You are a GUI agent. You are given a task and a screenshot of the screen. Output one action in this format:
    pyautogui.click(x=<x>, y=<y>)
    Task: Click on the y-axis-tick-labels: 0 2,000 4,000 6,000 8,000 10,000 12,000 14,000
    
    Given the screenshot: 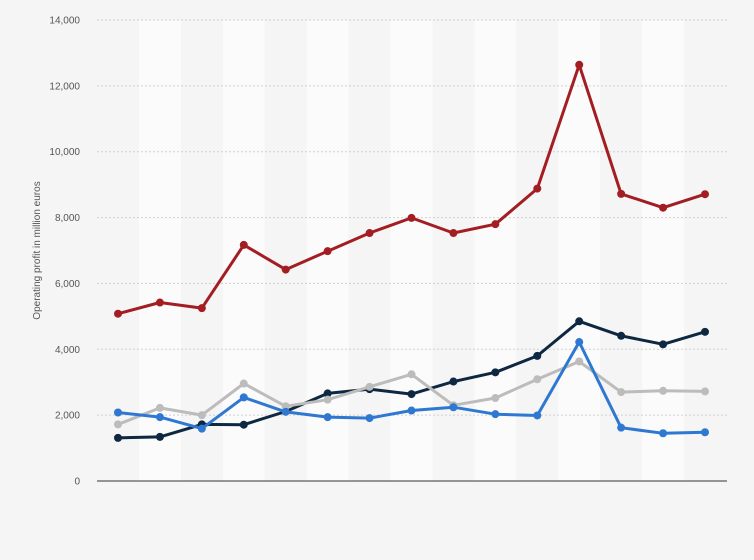 What is the action you would take?
    pyautogui.click(x=64, y=252)
    